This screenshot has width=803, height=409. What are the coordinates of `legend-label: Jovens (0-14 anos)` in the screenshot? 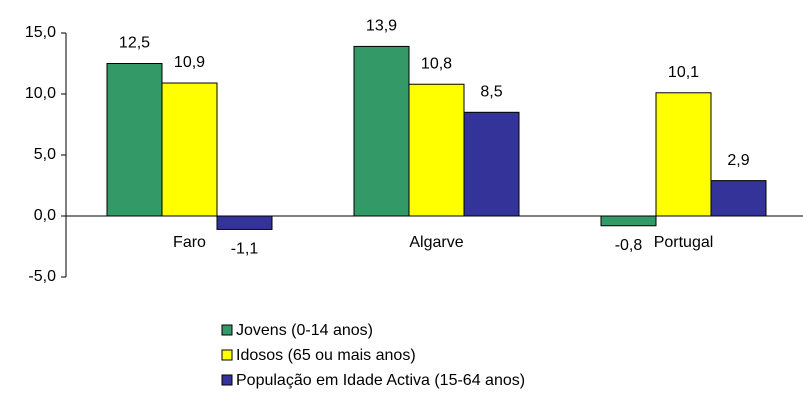 It's located at (304, 330).